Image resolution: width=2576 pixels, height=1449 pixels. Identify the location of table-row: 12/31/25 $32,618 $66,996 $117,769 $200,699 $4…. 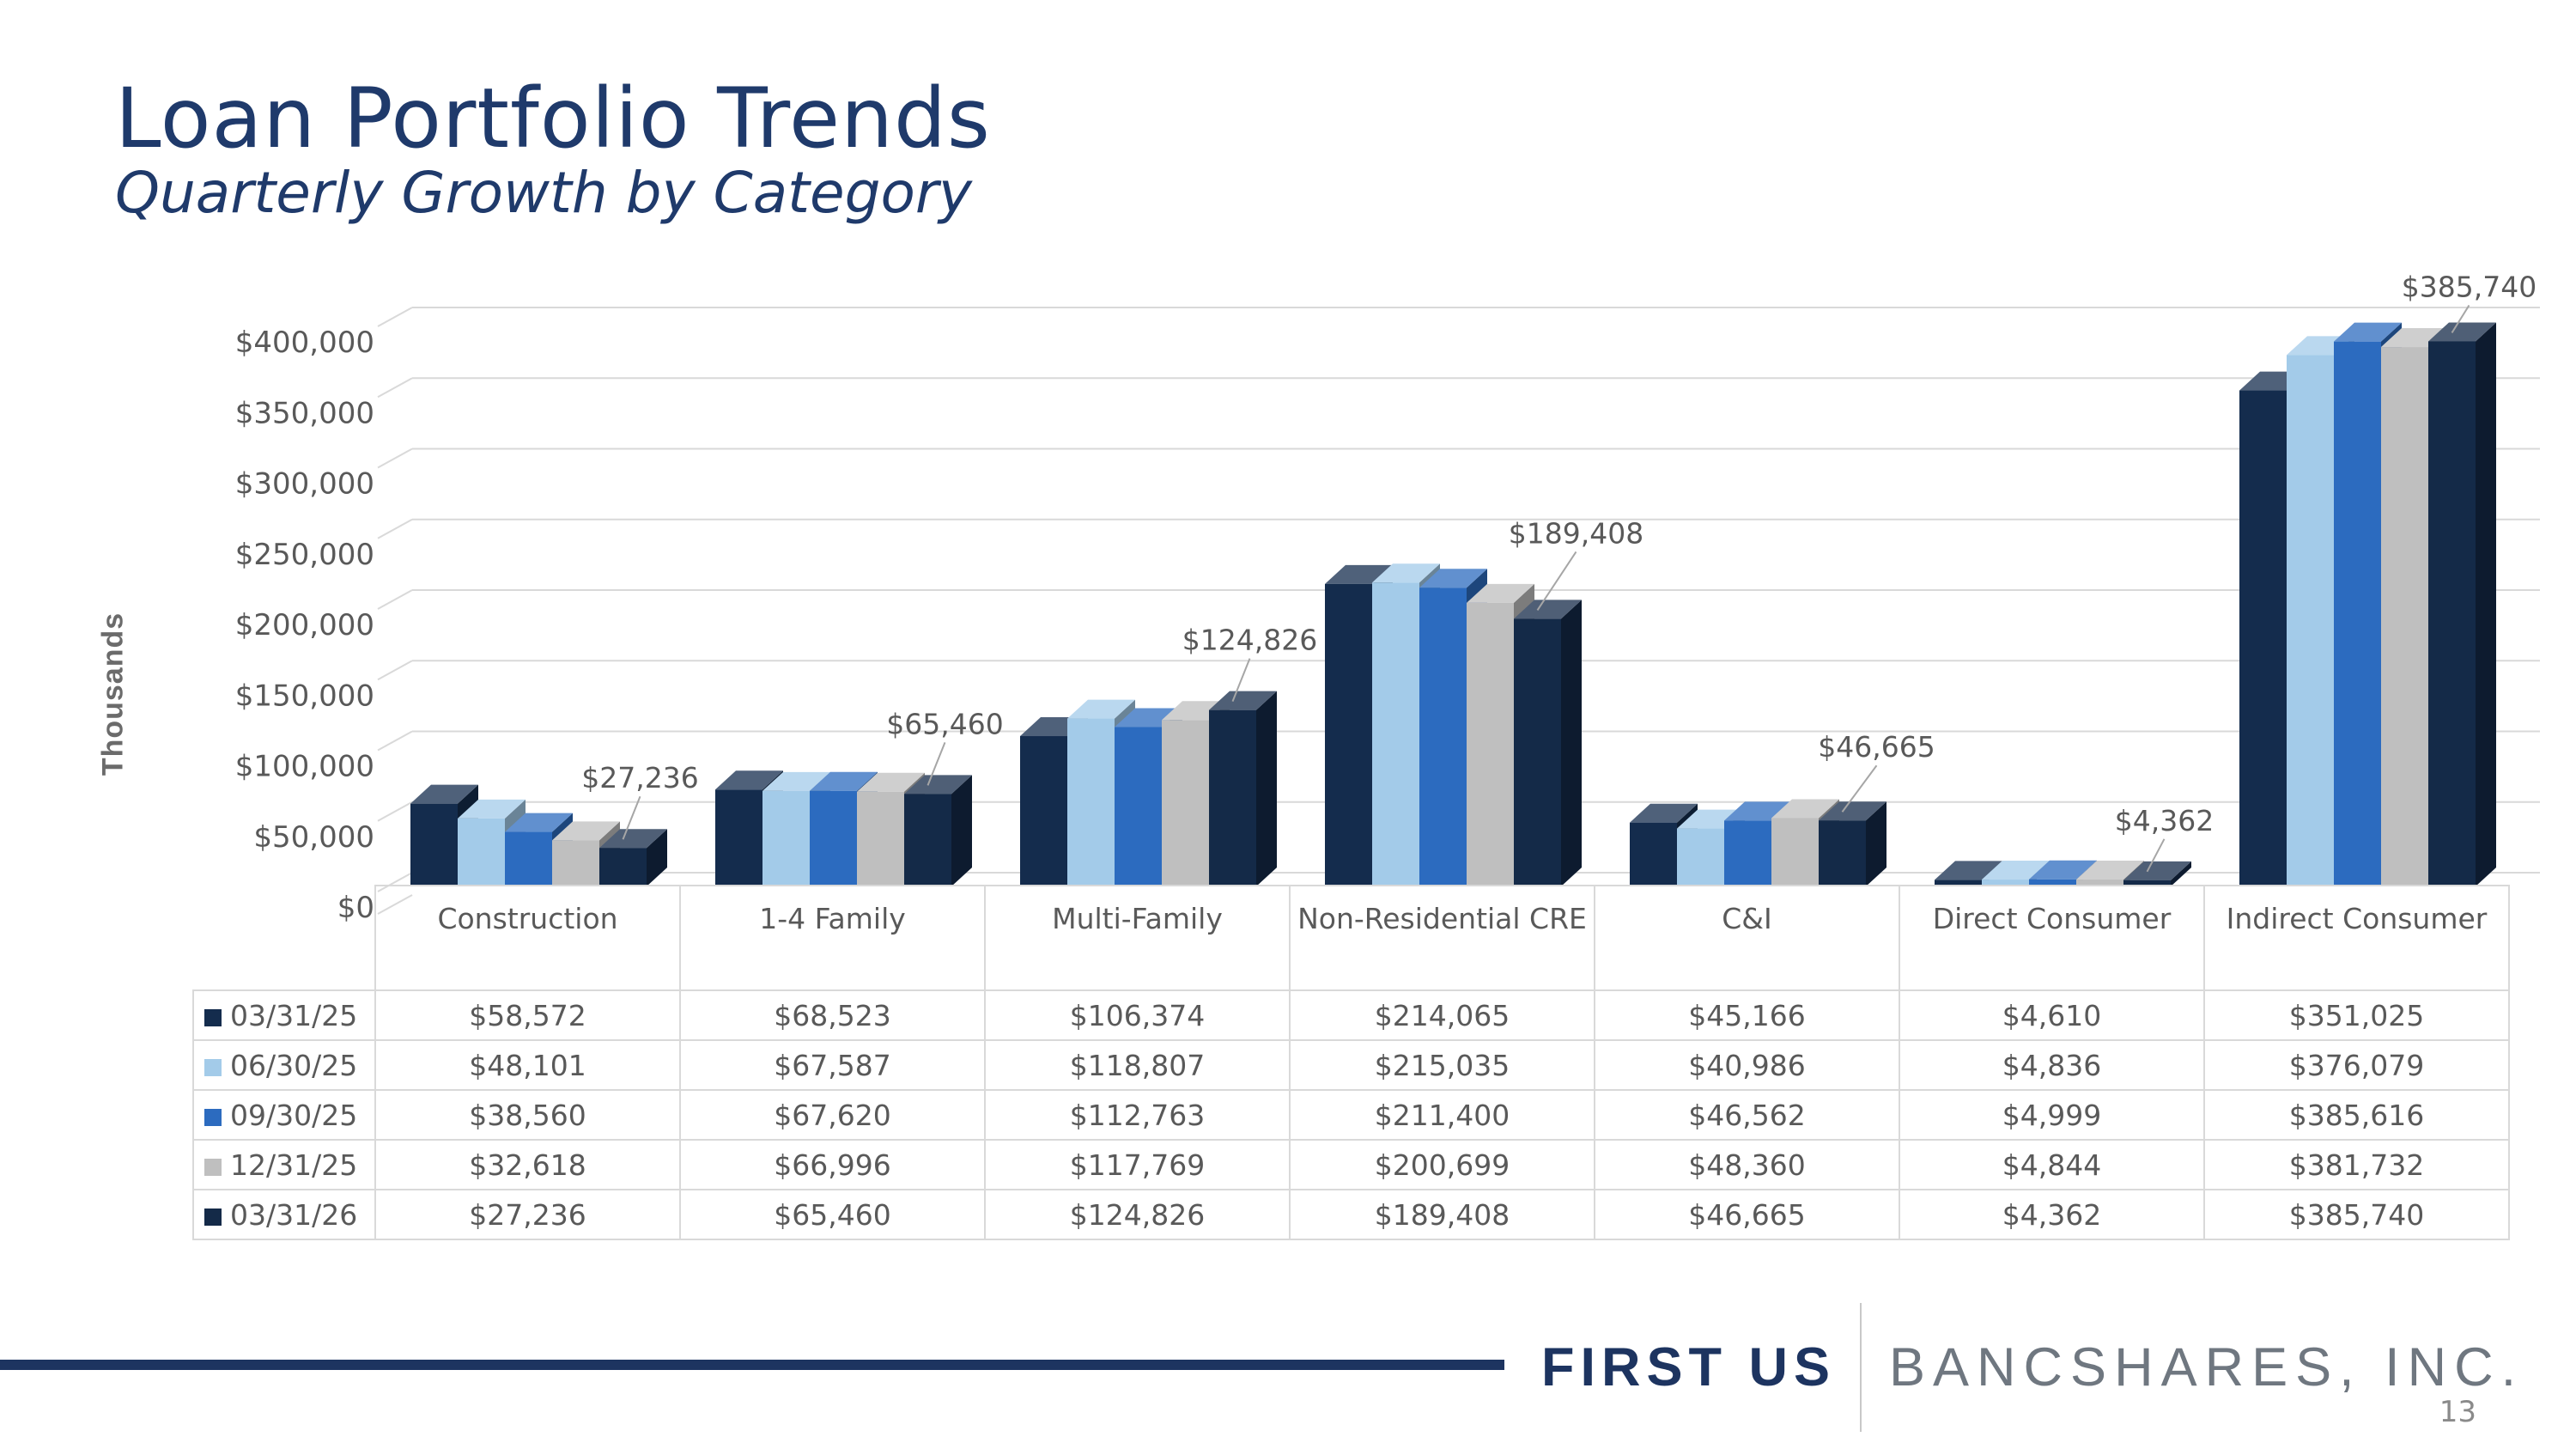
(1351, 1164).